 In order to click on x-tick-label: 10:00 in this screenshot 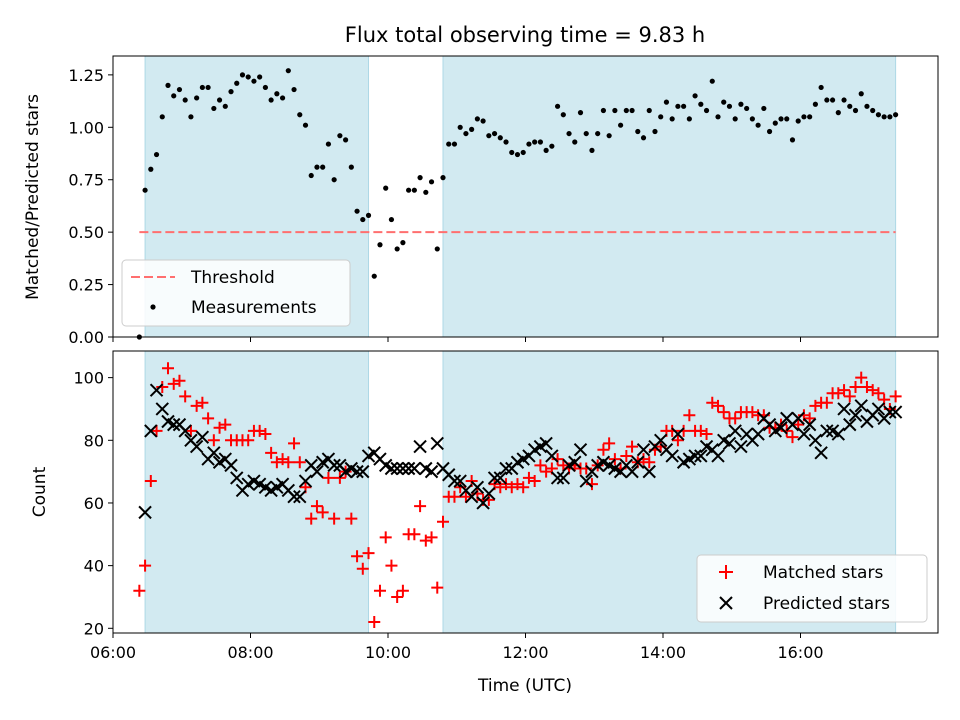, I will do `click(388, 652)`.